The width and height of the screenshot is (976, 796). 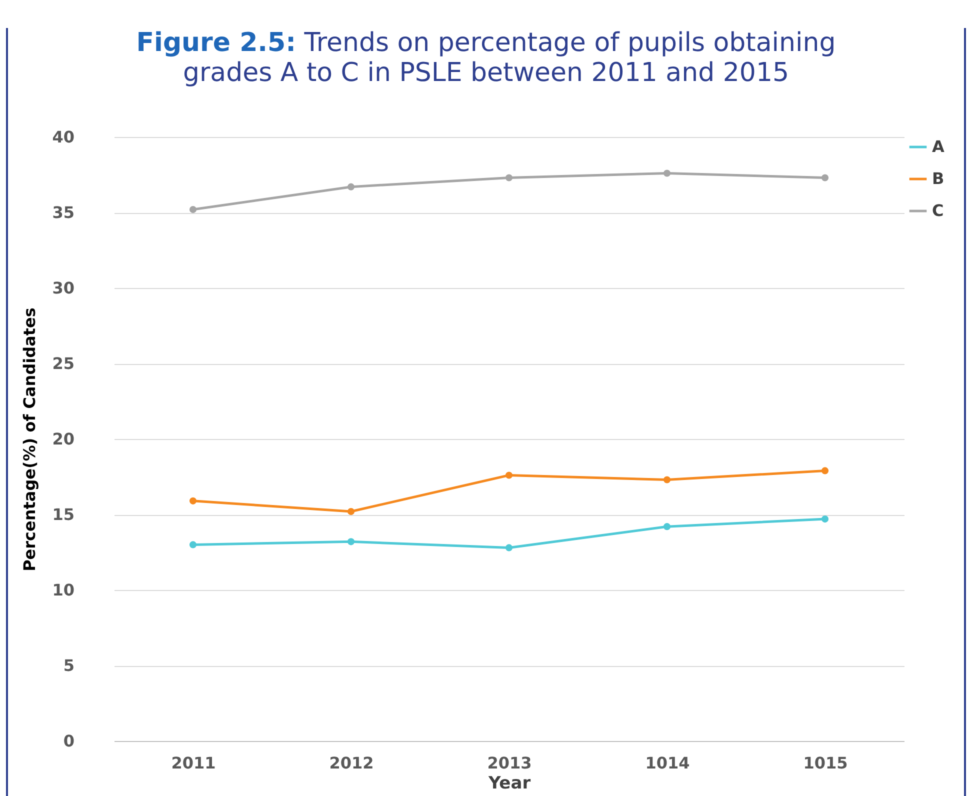 What do you see at coordinates (938, 210) in the screenshot?
I see `legend-label: C` at bounding box center [938, 210].